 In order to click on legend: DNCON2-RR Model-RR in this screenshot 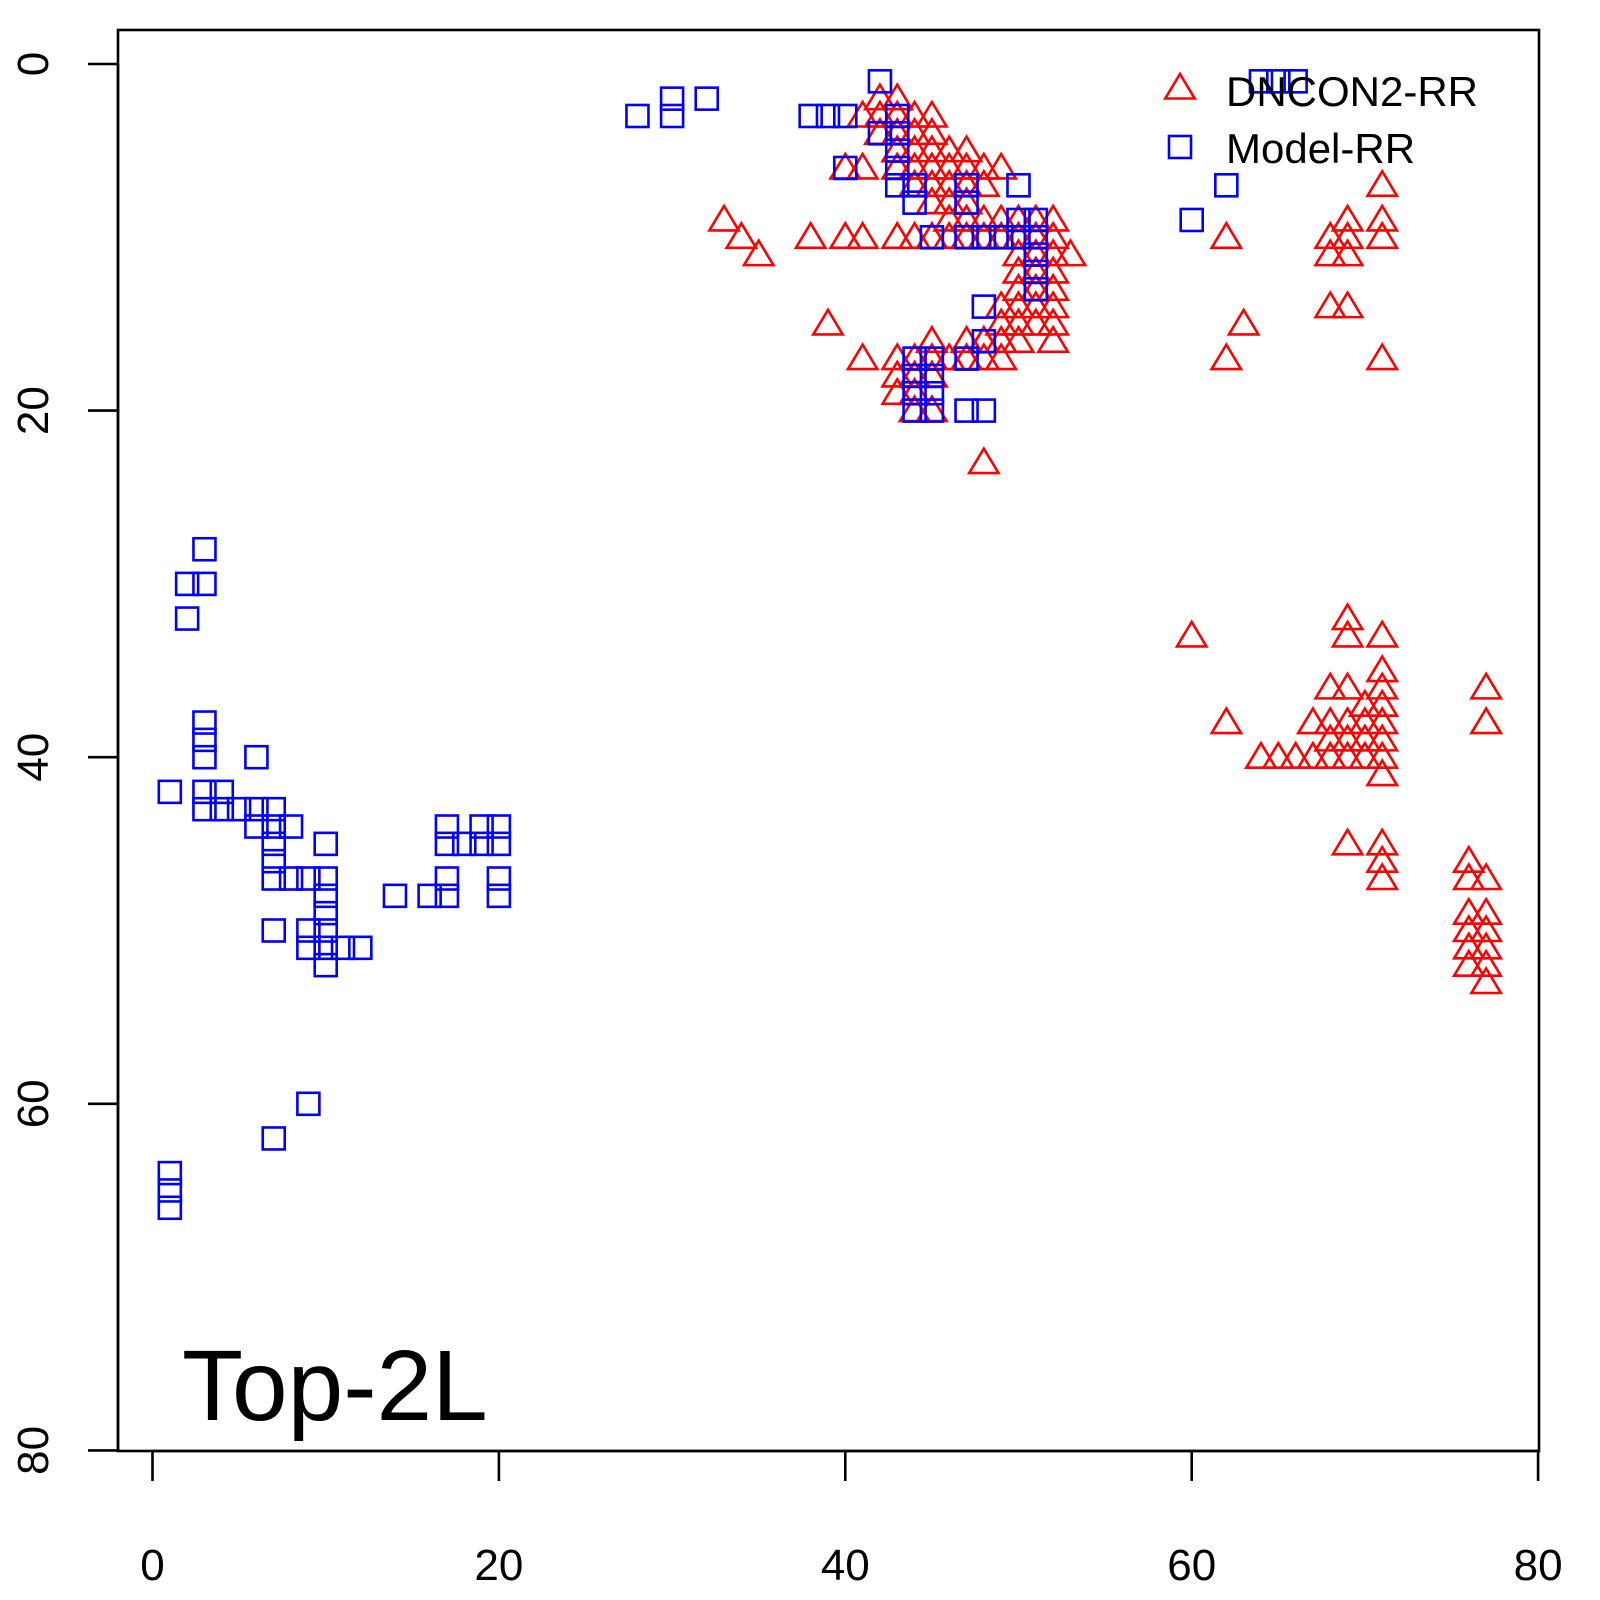, I will do `click(1320, 120)`.